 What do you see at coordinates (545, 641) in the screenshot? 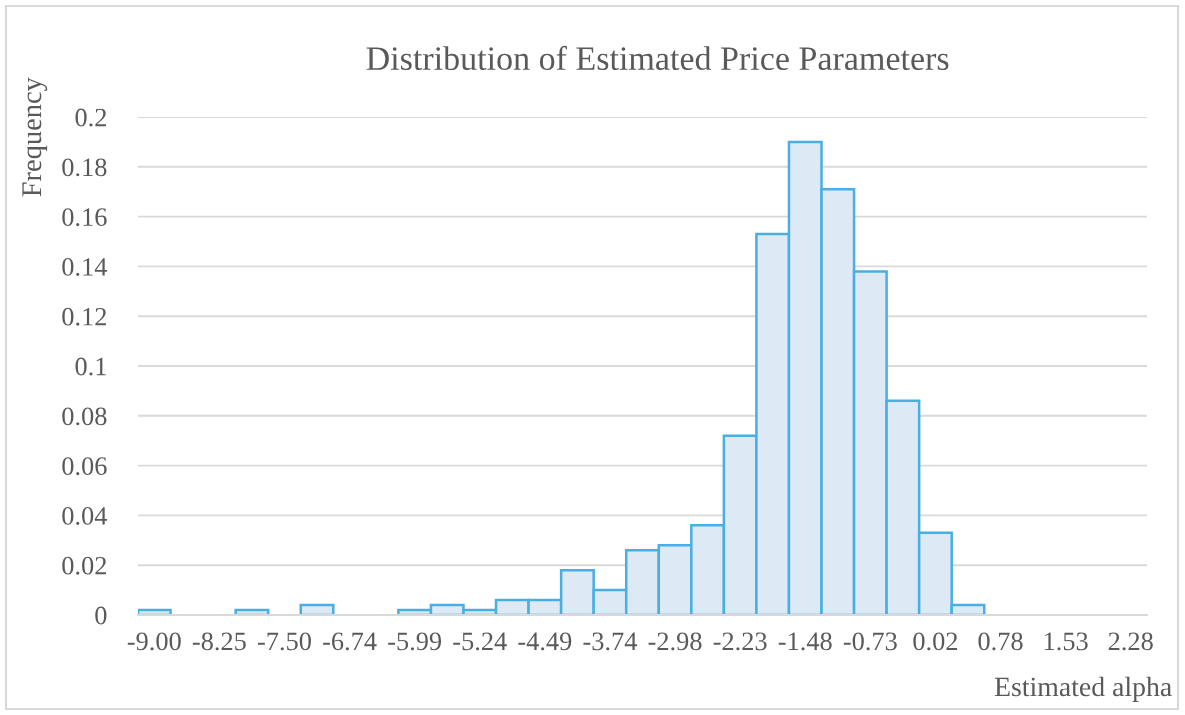
I see `x-tick-label: -4.49` at bounding box center [545, 641].